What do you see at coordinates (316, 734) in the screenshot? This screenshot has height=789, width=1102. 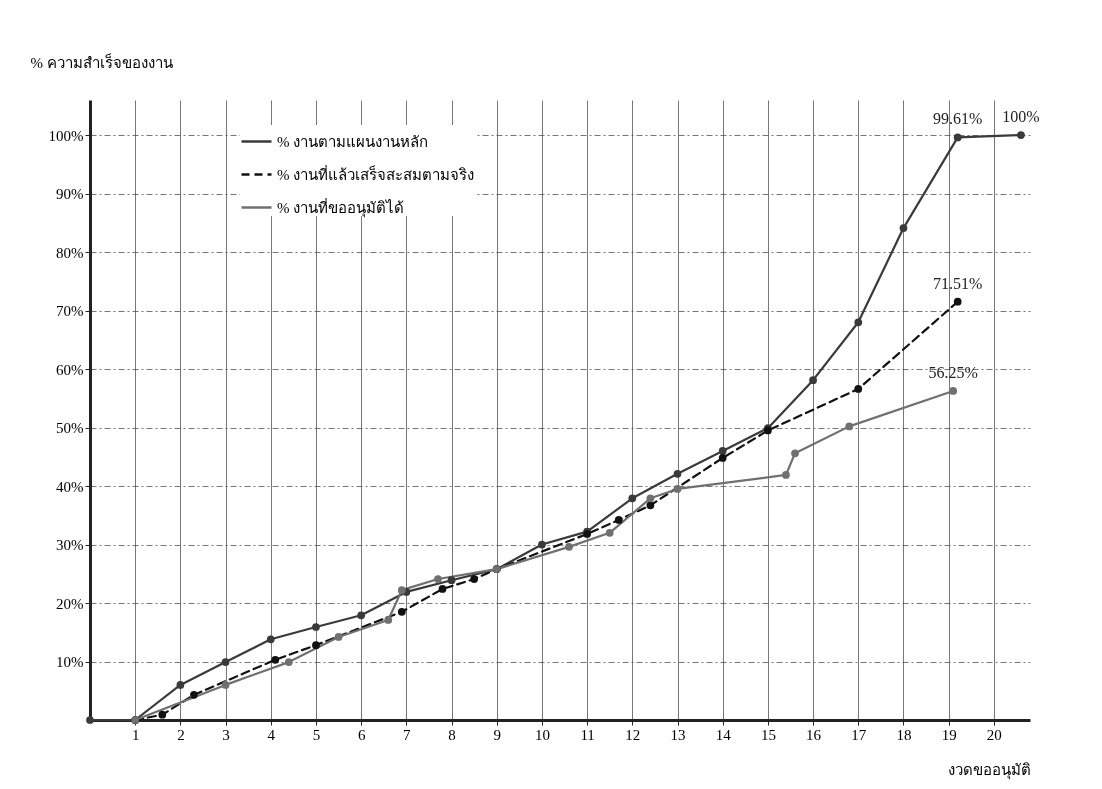 I see `x-tick-label: 5` at bounding box center [316, 734].